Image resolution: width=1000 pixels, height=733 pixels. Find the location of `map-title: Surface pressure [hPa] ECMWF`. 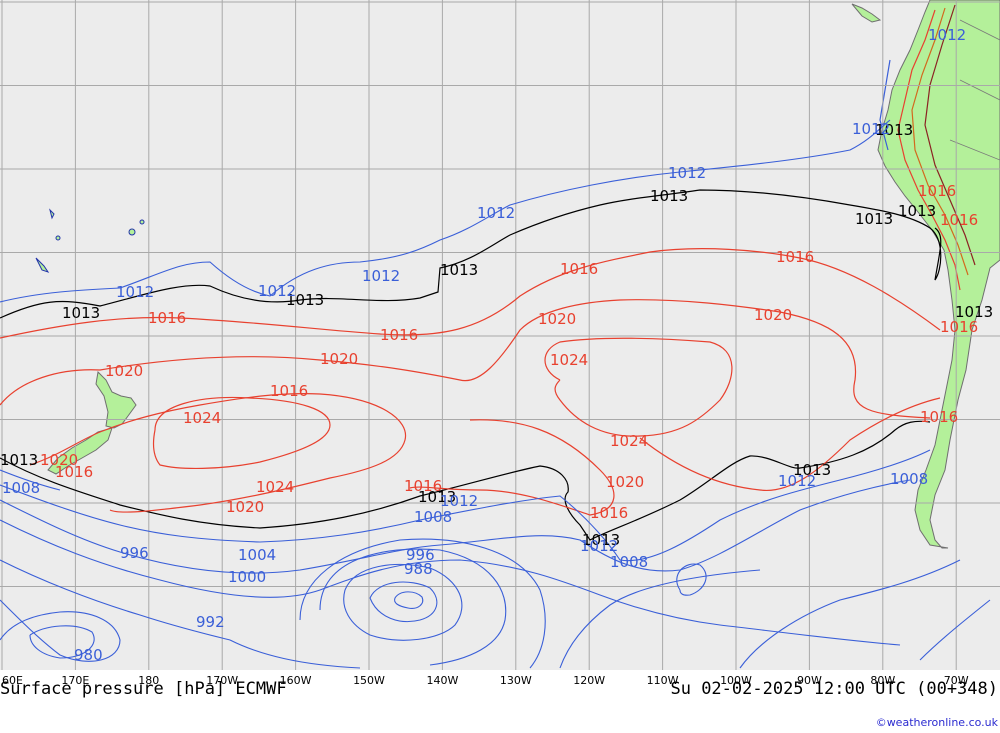

map-title: Surface pressure [hPa] ECMWF is located at coordinates (143, 689).